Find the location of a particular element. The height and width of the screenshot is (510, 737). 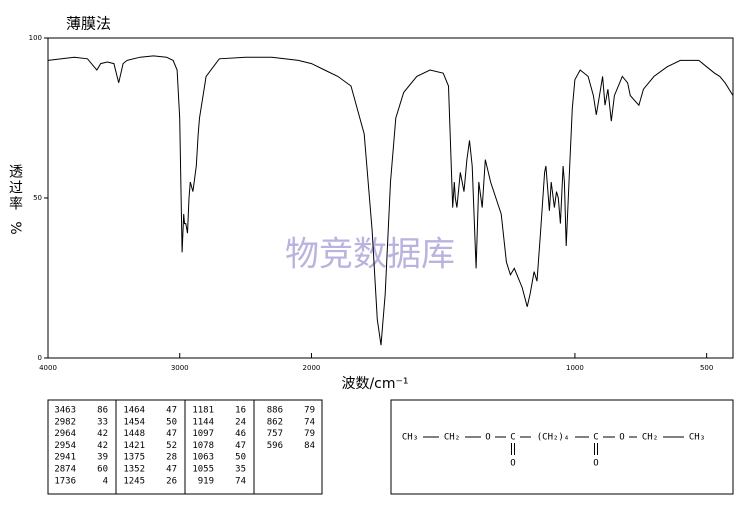

peak-wavenumber: 886 is located at coordinates (275, 411).